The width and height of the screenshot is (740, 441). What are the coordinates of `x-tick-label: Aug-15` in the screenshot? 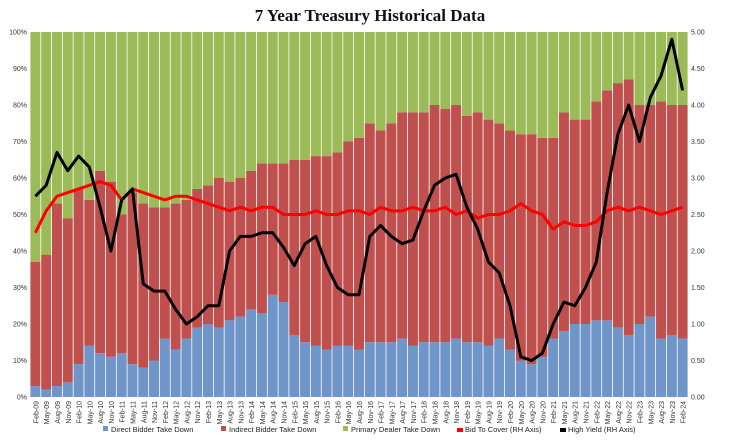 It's located at (317, 412).